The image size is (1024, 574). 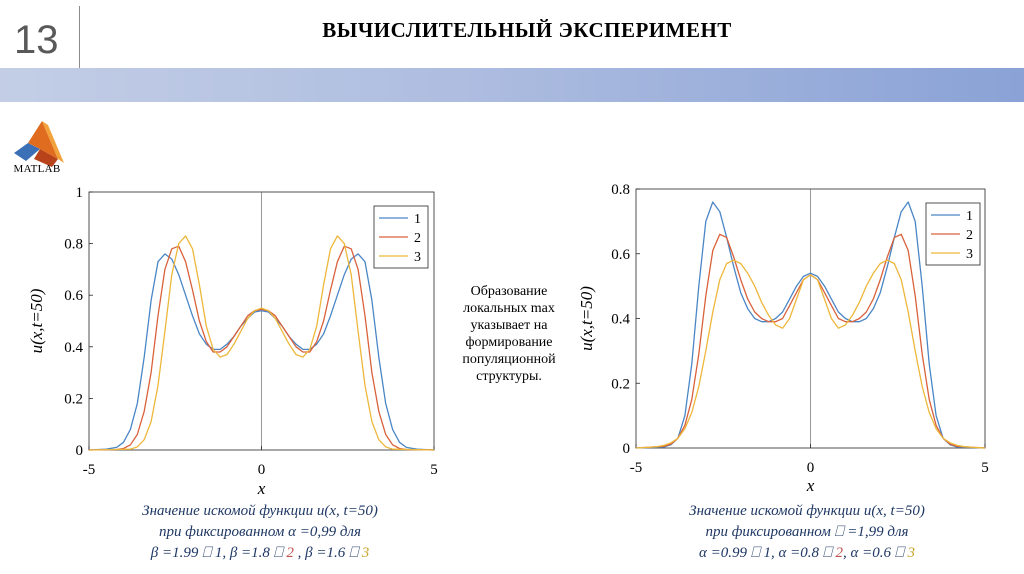 What do you see at coordinates (254, 553) in the screenshot?
I see `caption-text: , β =1.8 ⎕` at bounding box center [254, 553].